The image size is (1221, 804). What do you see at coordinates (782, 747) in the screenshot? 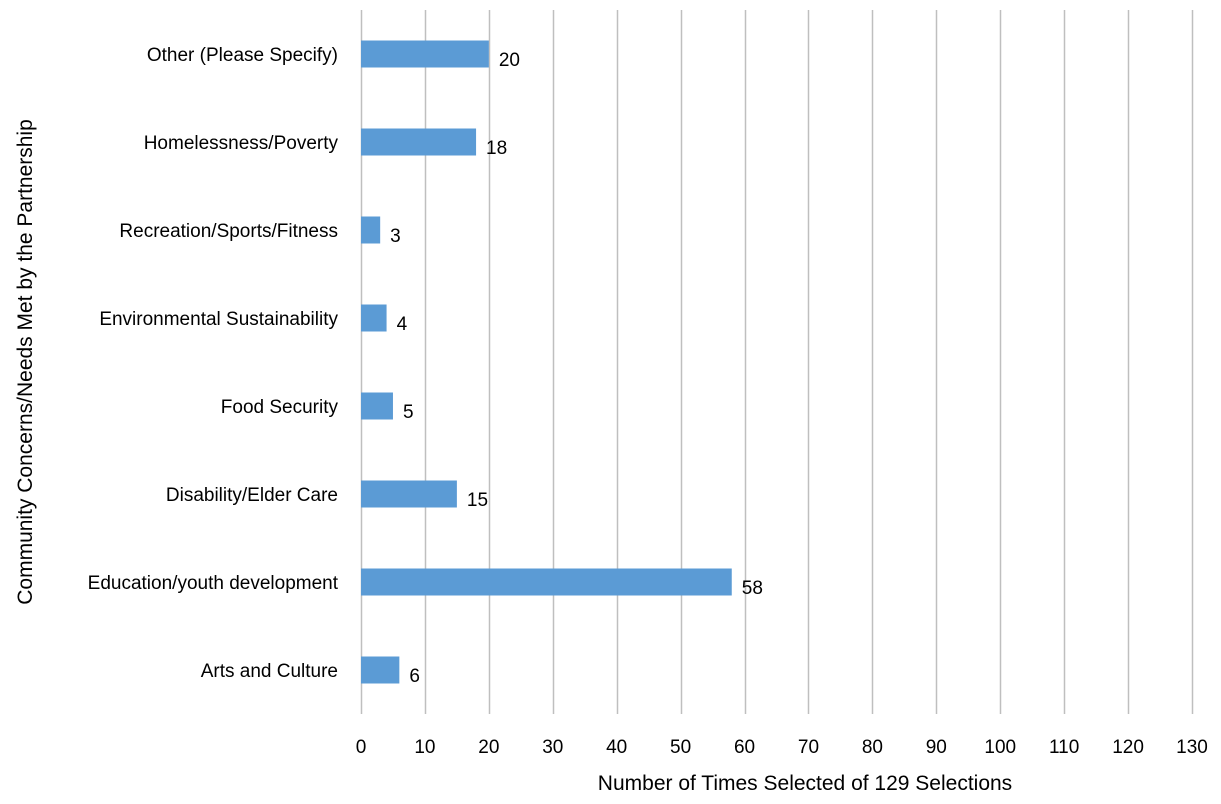
I see `x-tick-labels: 0 10 20 30 40 50 60 70 80 90 100 110 120 130` at bounding box center [782, 747].